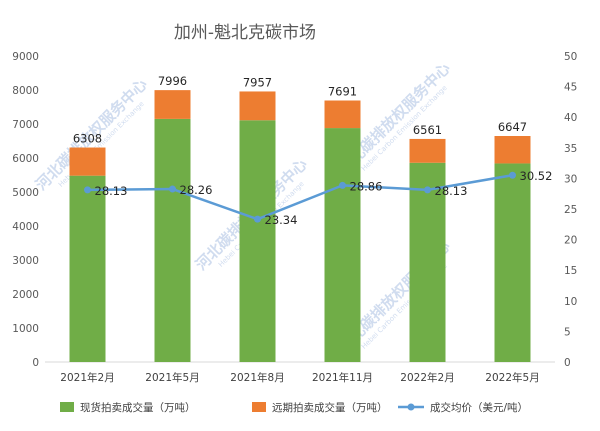 The width and height of the screenshot is (600, 431). What do you see at coordinates (257, 82) in the screenshot?
I see `bar-total-label: 7957` at bounding box center [257, 82].